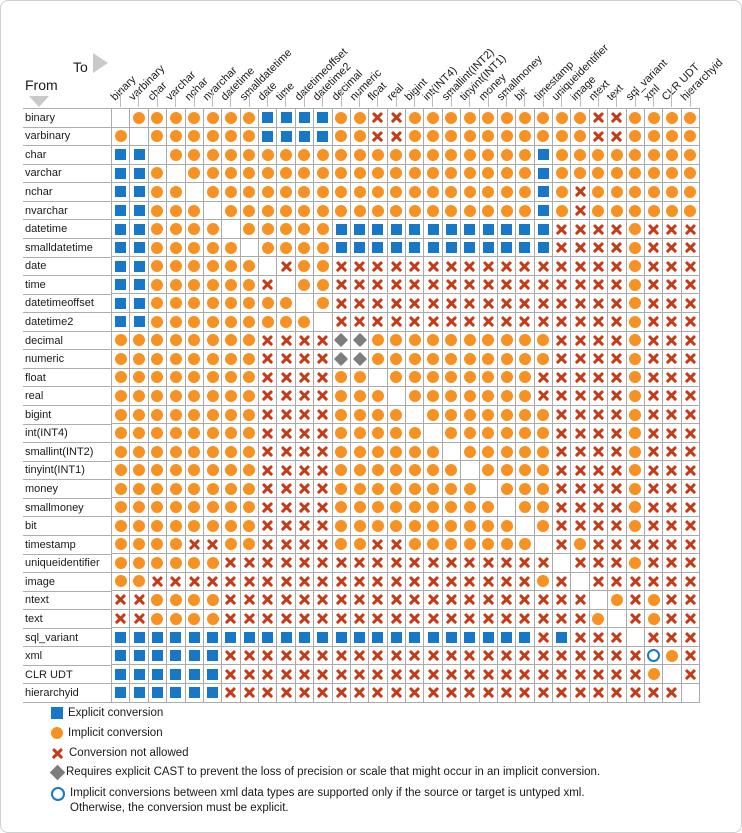 The height and width of the screenshot is (833, 742). Describe the element at coordinates (67, 267) in the screenshot. I see `row-label-date: date` at that location.